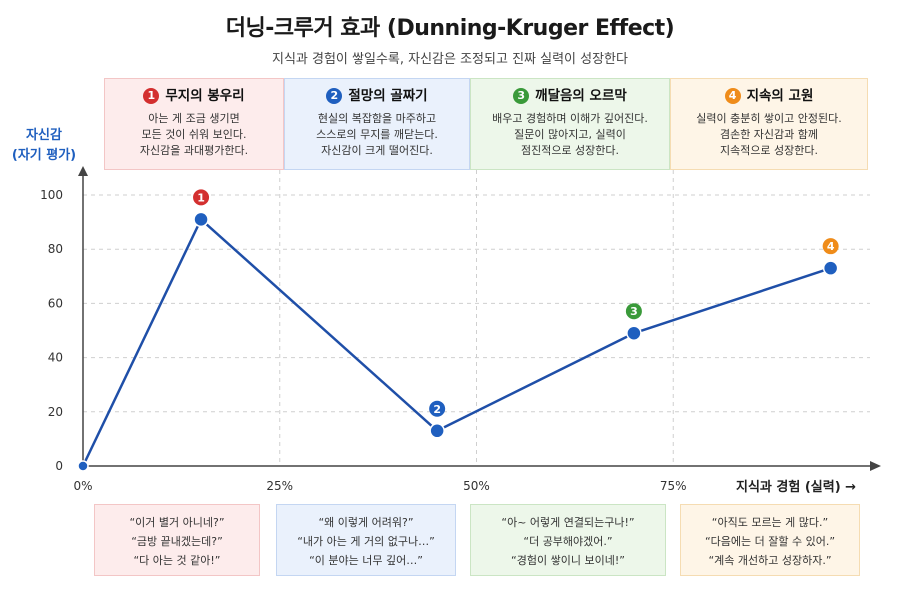  Describe the element at coordinates (732, 96) in the screenshot. I see `stage-number-badge: 4` at that location.